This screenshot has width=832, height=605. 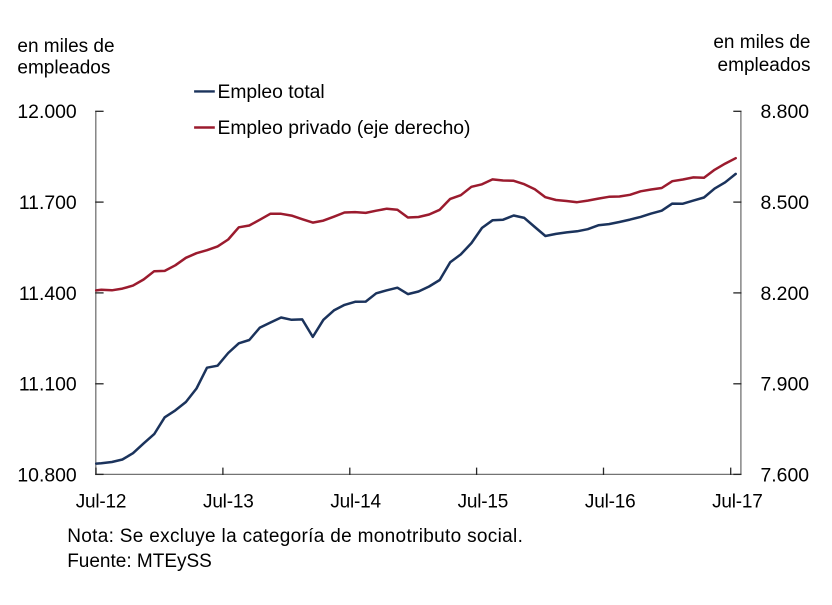 What do you see at coordinates (101, 502) in the screenshot?
I see `svg-text: Jul-12` at bounding box center [101, 502].